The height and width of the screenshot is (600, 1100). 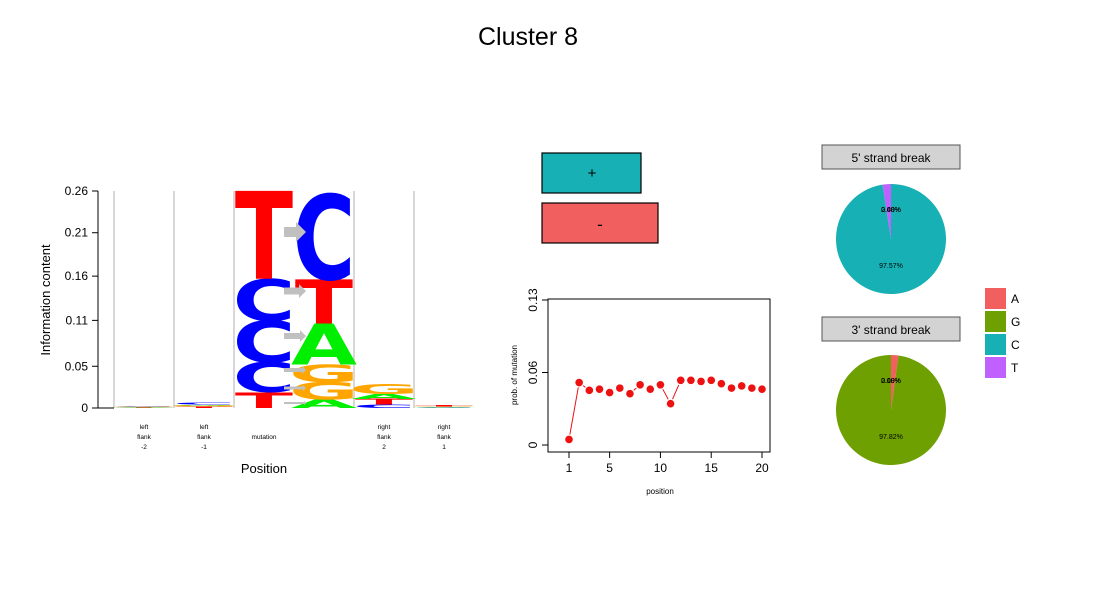 I want to click on pie-header-box, so click(x=891, y=329).